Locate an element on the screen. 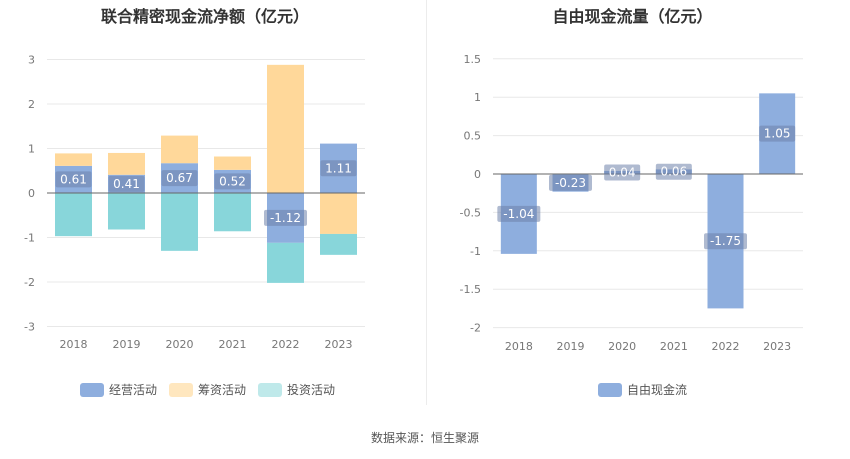  data-label: 0.52 is located at coordinates (232, 181).